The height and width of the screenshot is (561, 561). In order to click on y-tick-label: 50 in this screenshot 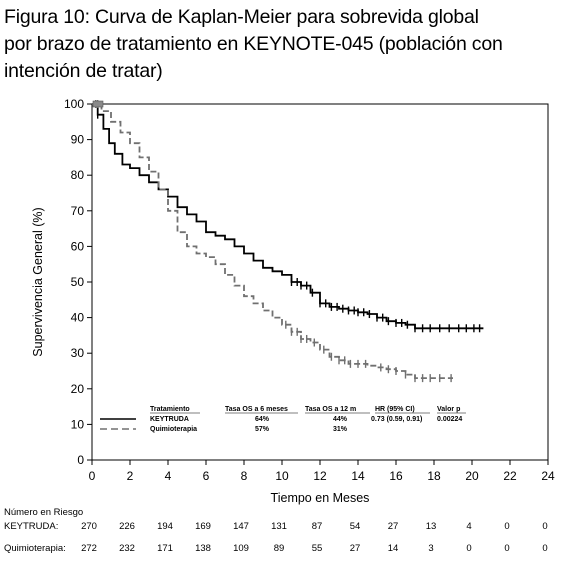, I will do `click(78, 282)`.